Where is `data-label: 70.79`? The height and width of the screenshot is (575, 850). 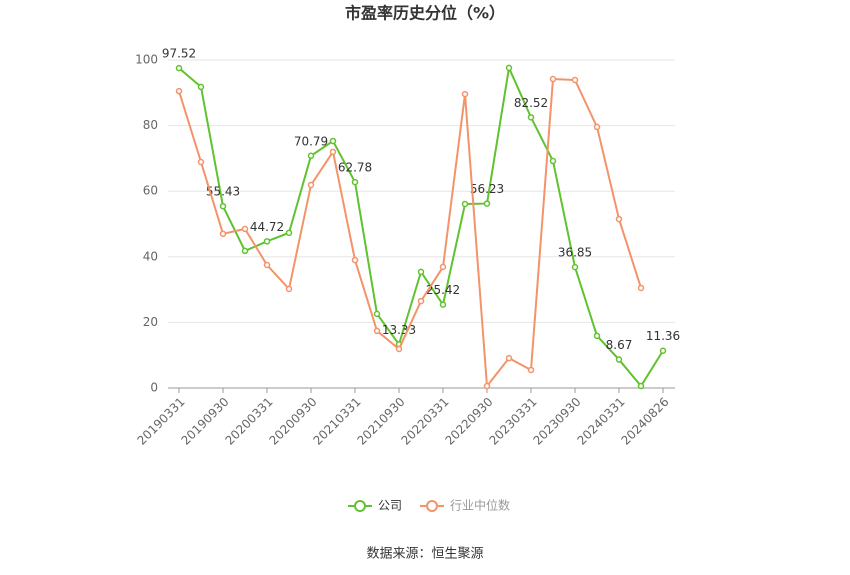 data-label: 70.79 is located at coordinates (311, 141).